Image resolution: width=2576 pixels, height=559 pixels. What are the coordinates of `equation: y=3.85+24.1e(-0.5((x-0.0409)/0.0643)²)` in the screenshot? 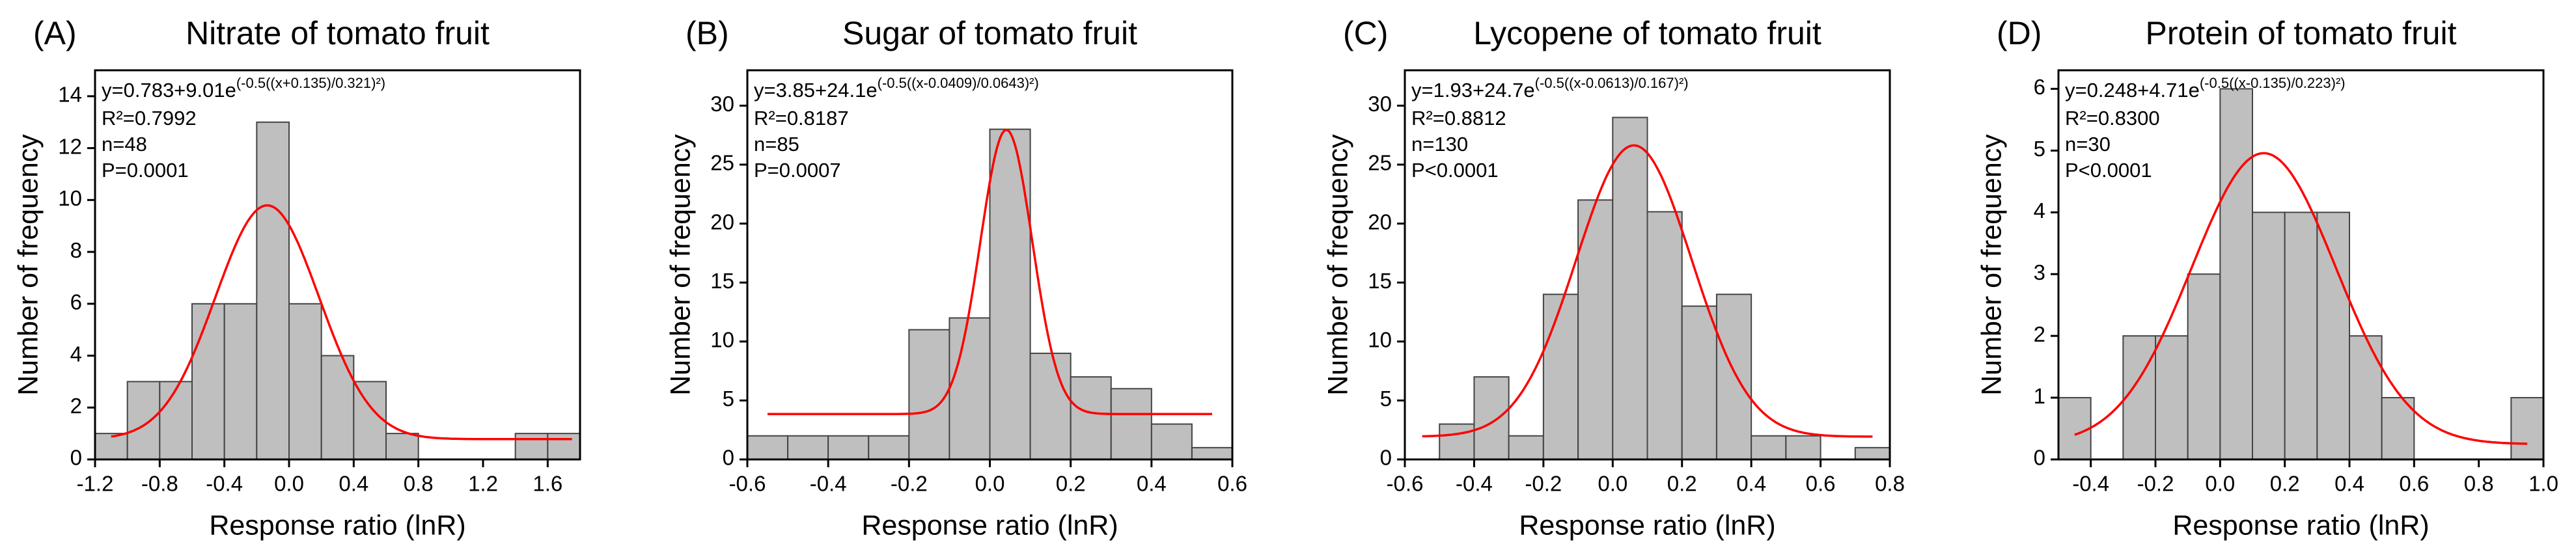 It's located at (896, 88).